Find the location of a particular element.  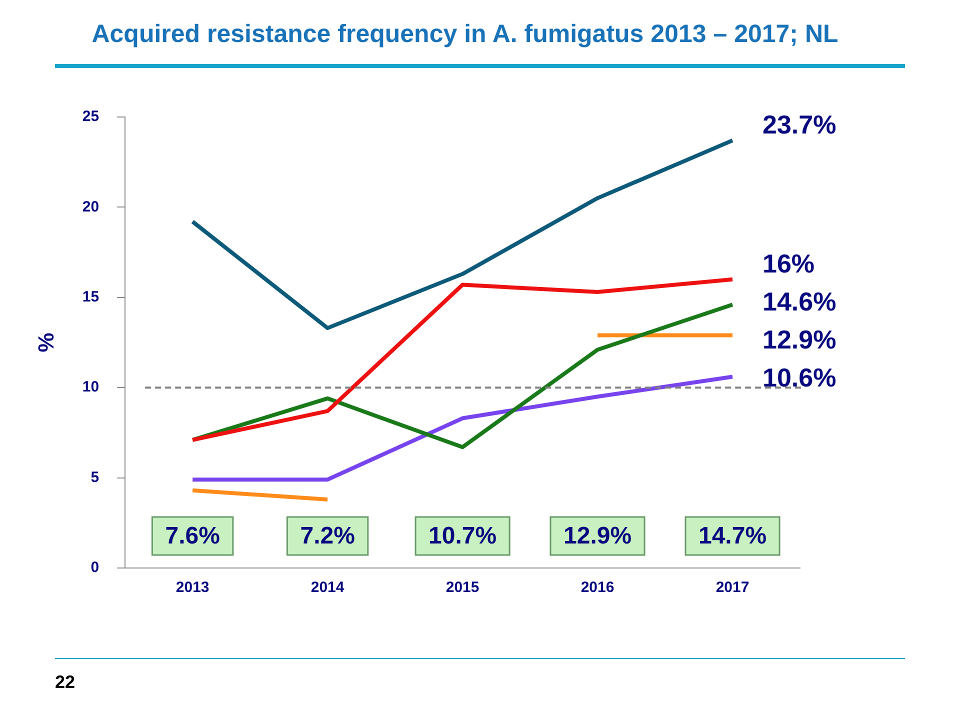

data-label: 12.9% is located at coordinates (799, 339).